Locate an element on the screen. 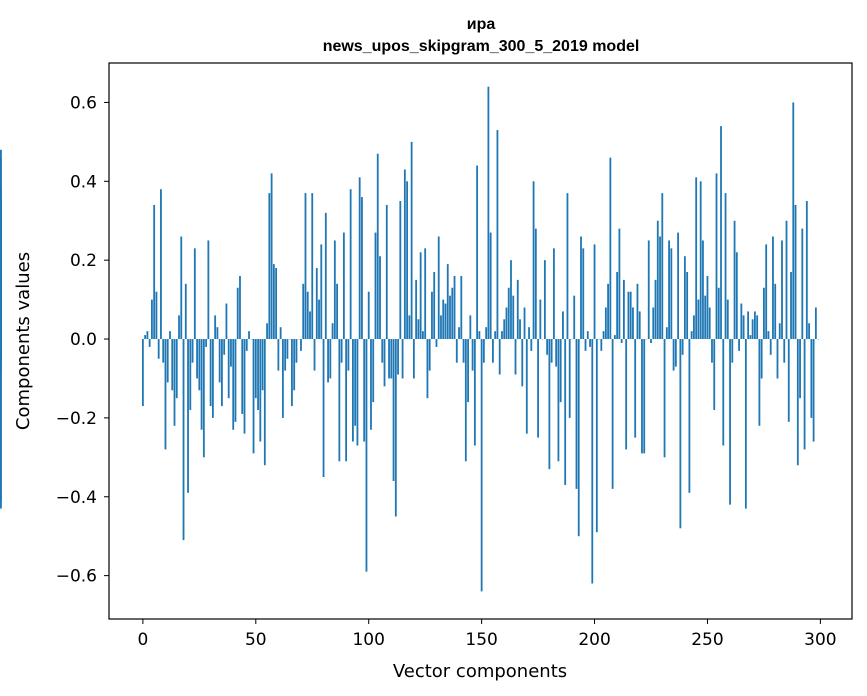 Image resolution: width=867 pixels, height=696 pixels. y-axis: −0.6 −0.4 −0.2 0.0 0.2 0.4 0.6 is located at coordinates (82, 340).